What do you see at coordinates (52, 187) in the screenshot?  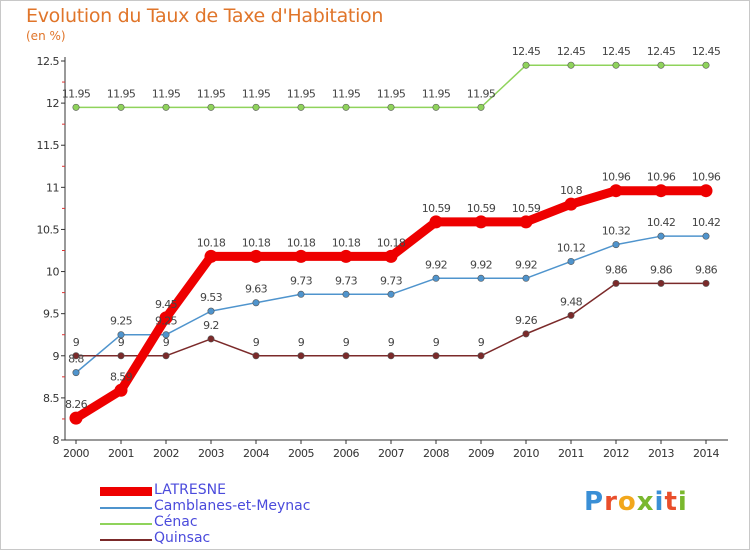 I see `y-tick-label: 11` at bounding box center [52, 187].